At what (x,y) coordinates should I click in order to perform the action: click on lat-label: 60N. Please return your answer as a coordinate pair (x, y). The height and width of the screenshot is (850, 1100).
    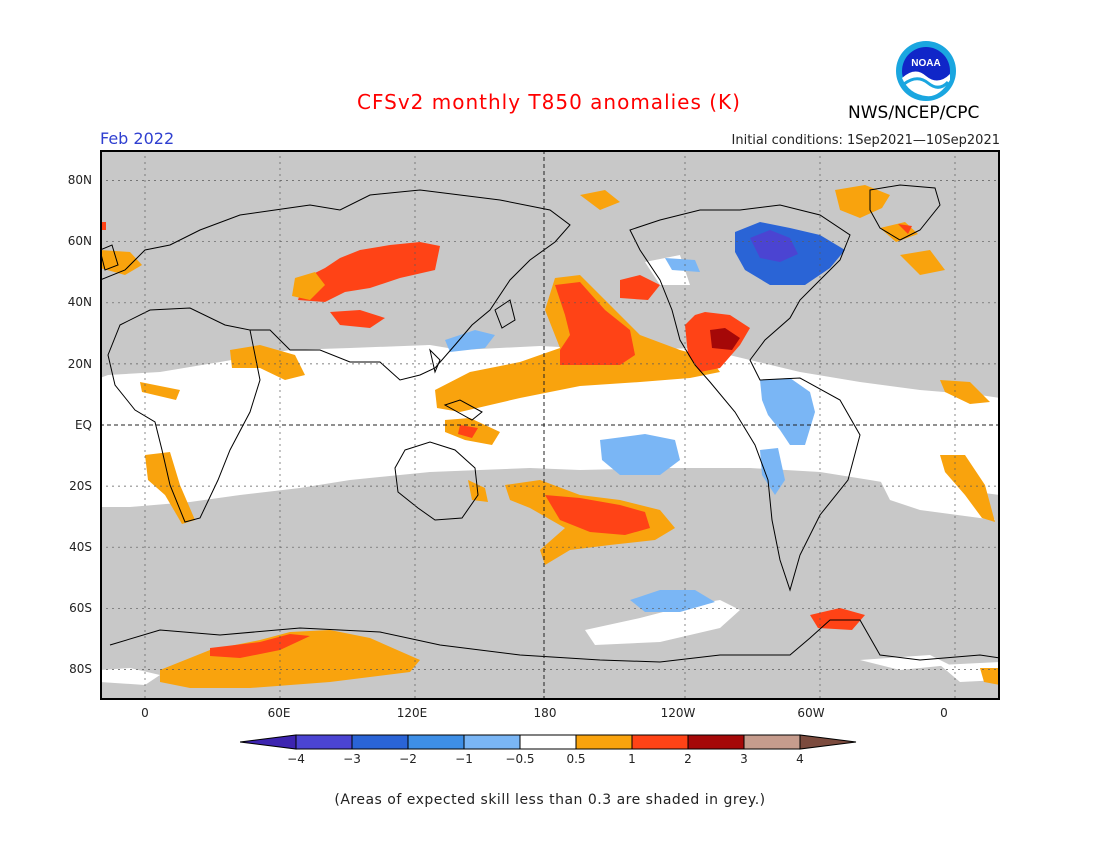
    Looking at the image, I should click on (79, 241).